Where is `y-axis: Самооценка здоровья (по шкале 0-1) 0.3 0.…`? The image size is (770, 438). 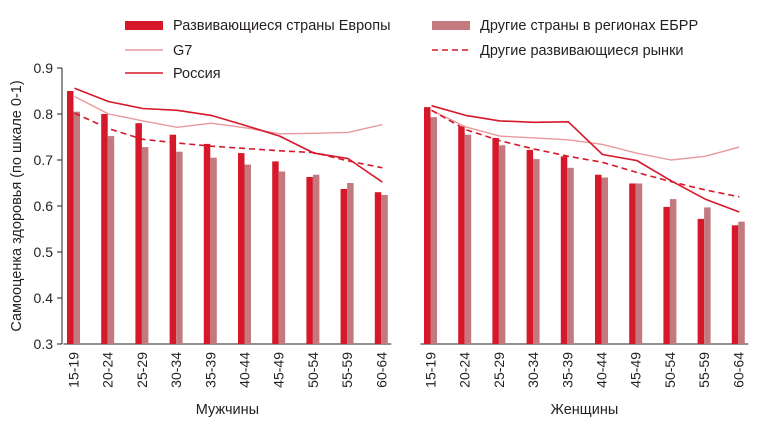 y-axis: Самооценка здоровья (по шкале 0-1) 0.3 0.… is located at coordinates (36, 206).